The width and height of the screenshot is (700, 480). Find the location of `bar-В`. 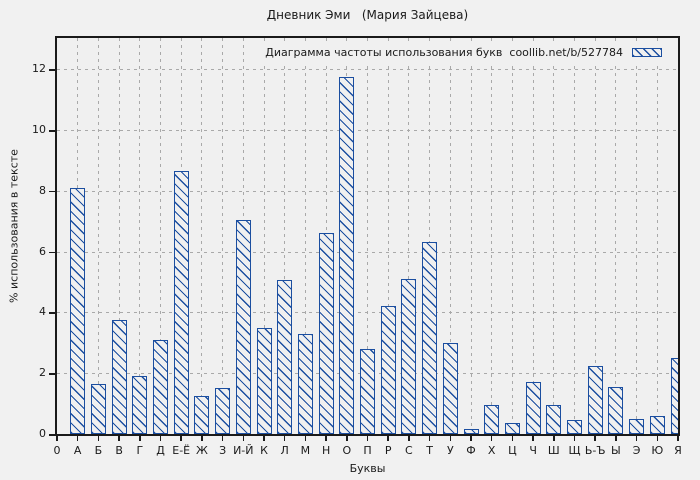

bar-В is located at coordinates (119, 377).